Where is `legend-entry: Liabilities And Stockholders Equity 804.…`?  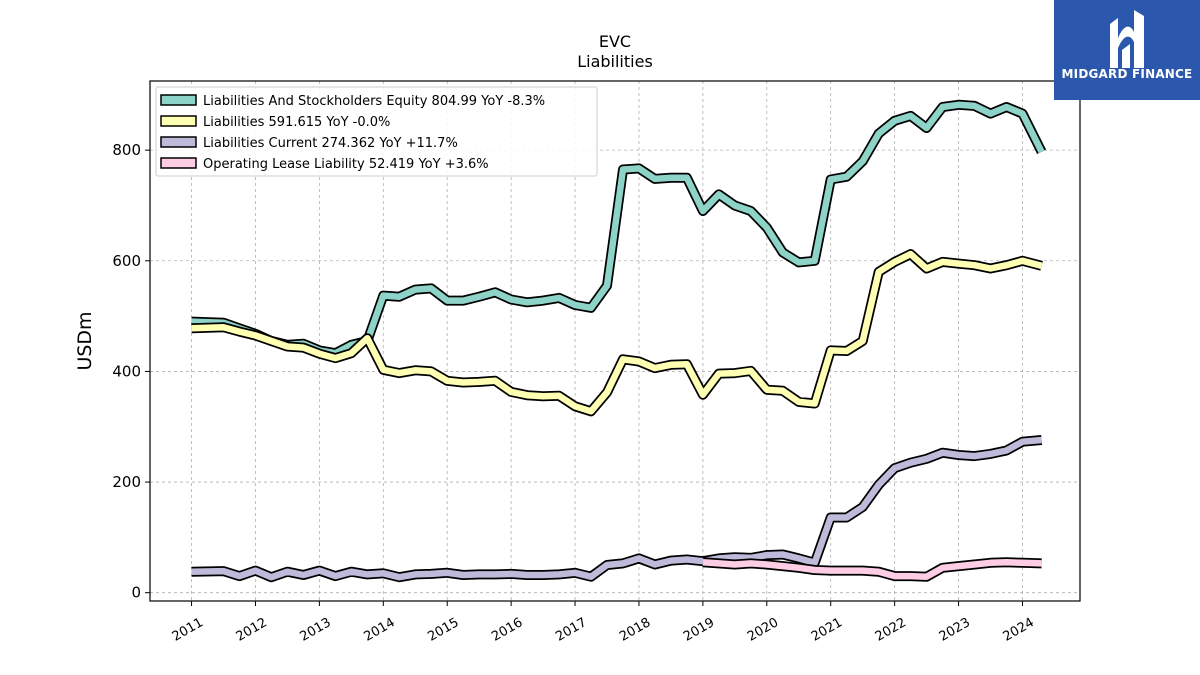 legend-entry: Liabilities And Stockholders Equity 804.… is located at coordinates (374, 101).